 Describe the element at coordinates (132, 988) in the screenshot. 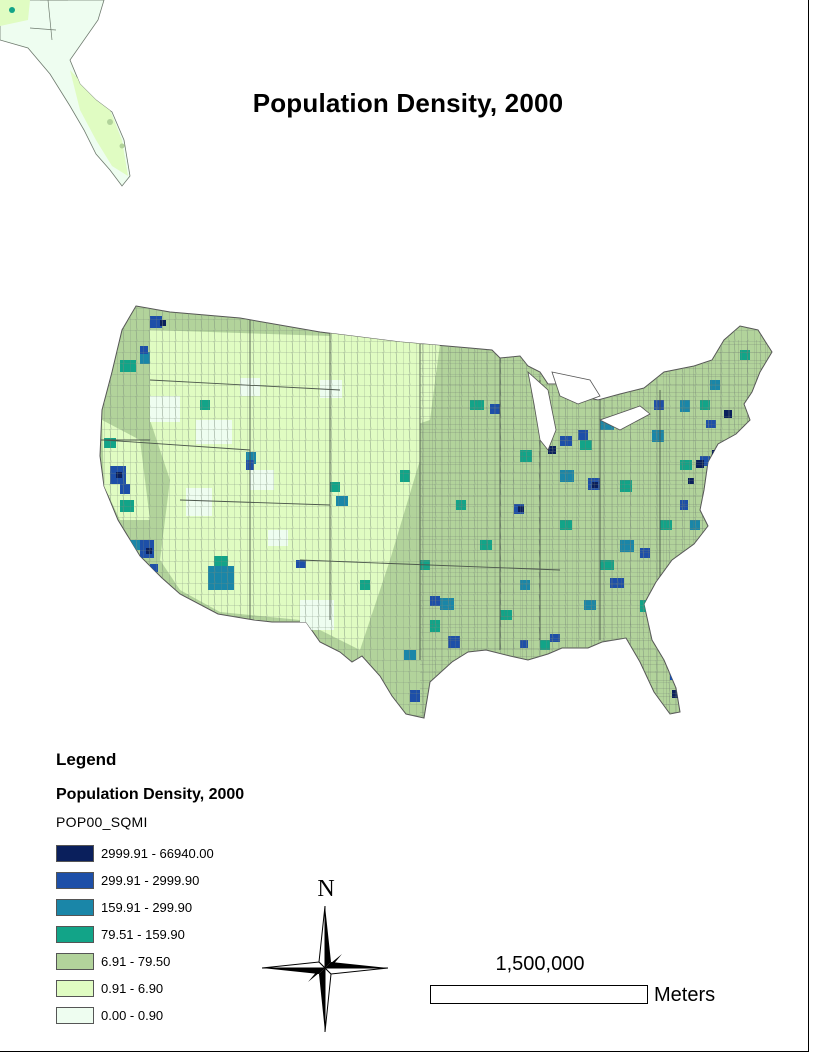

I see `legend-class-label: 0.91 - 6.90` at that location.